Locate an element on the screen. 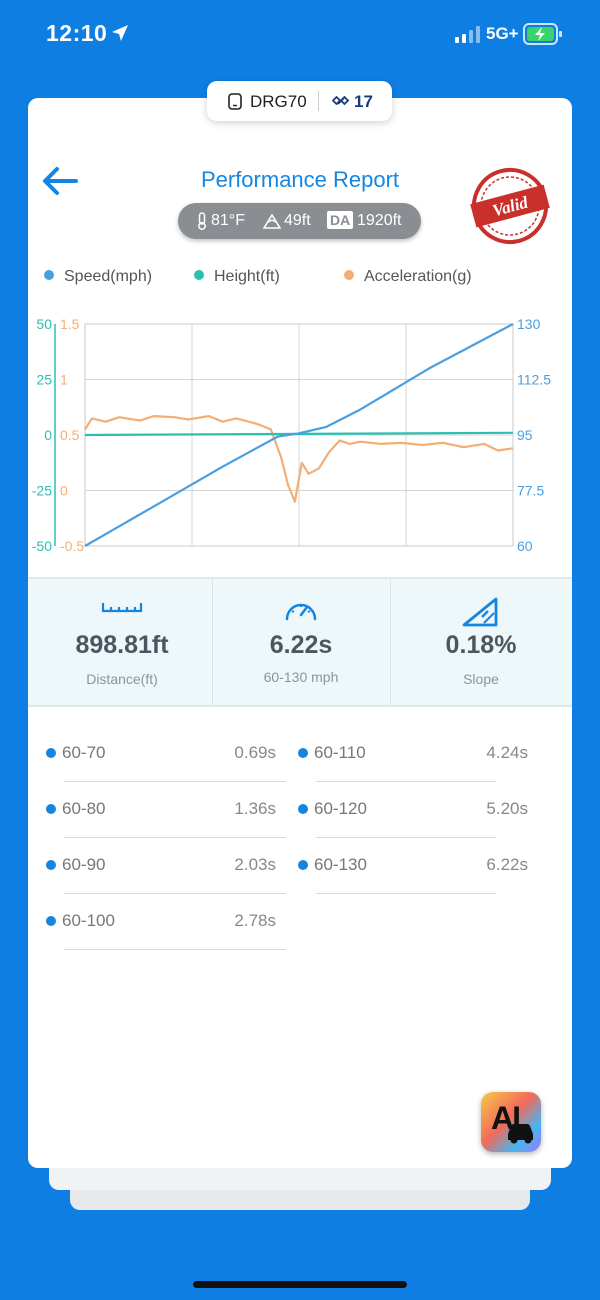 The width and height of the screenshot is (600, 1300). split-row: 60-110 4.24s is located at coordinates (418, 755).